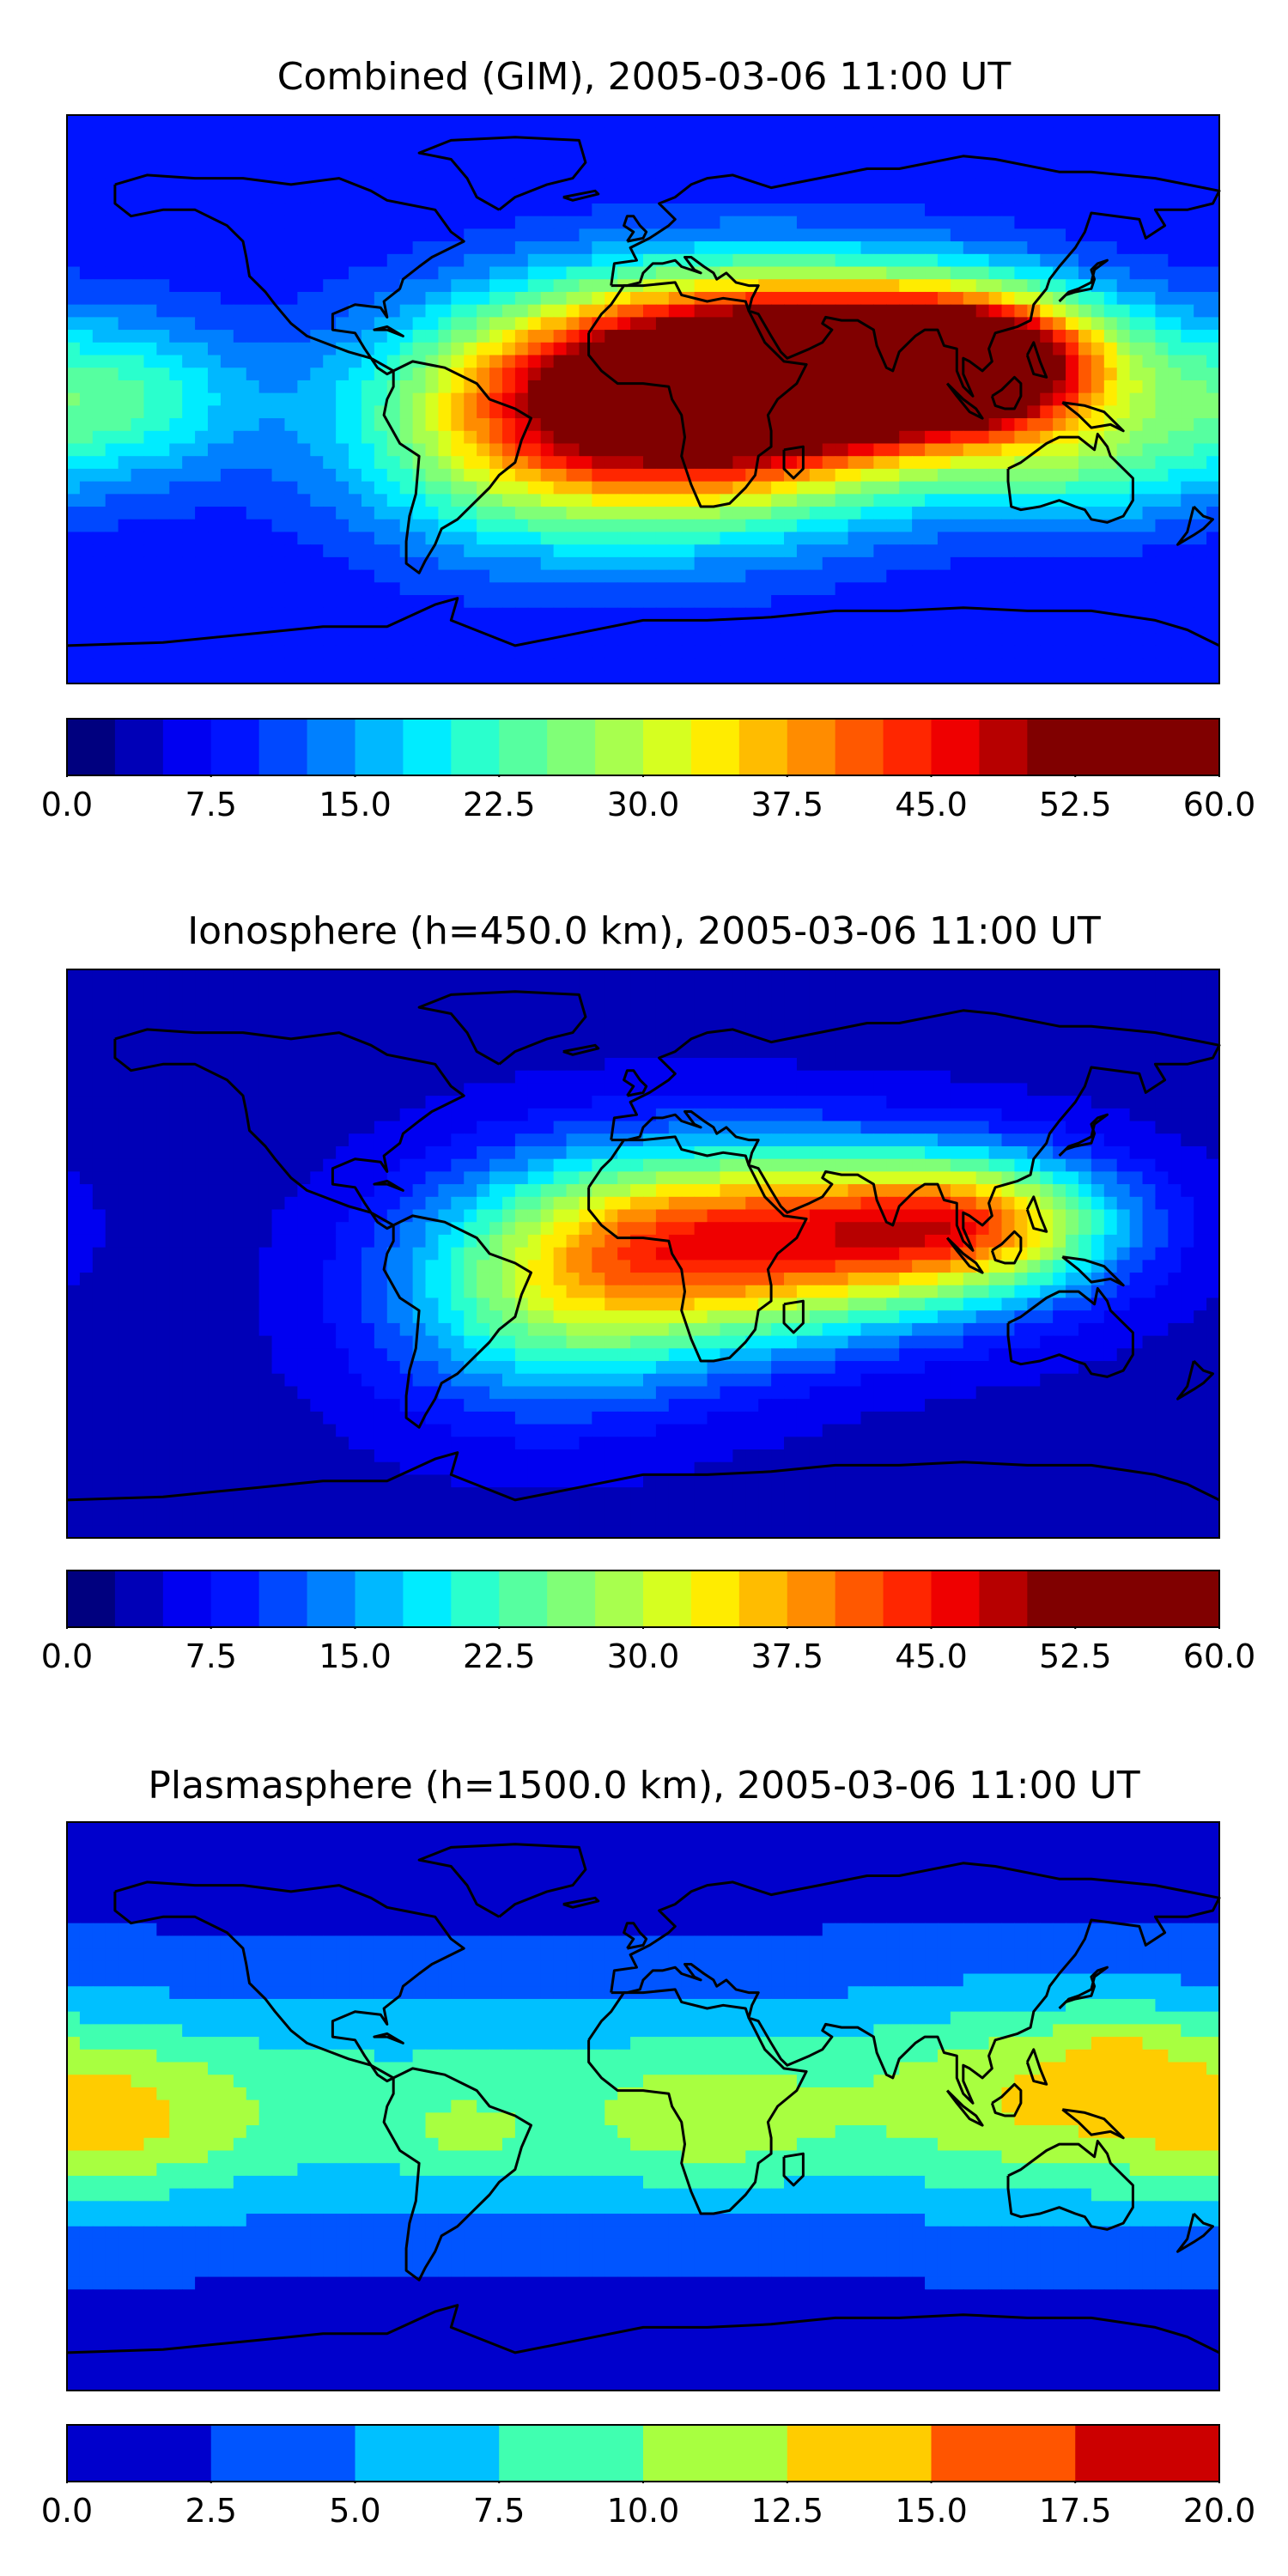 This screenshot has height=2576, width=1288. Describe the element at coordinates (475, 747) in the screenshot. I see `colorbar-segment` at that location.